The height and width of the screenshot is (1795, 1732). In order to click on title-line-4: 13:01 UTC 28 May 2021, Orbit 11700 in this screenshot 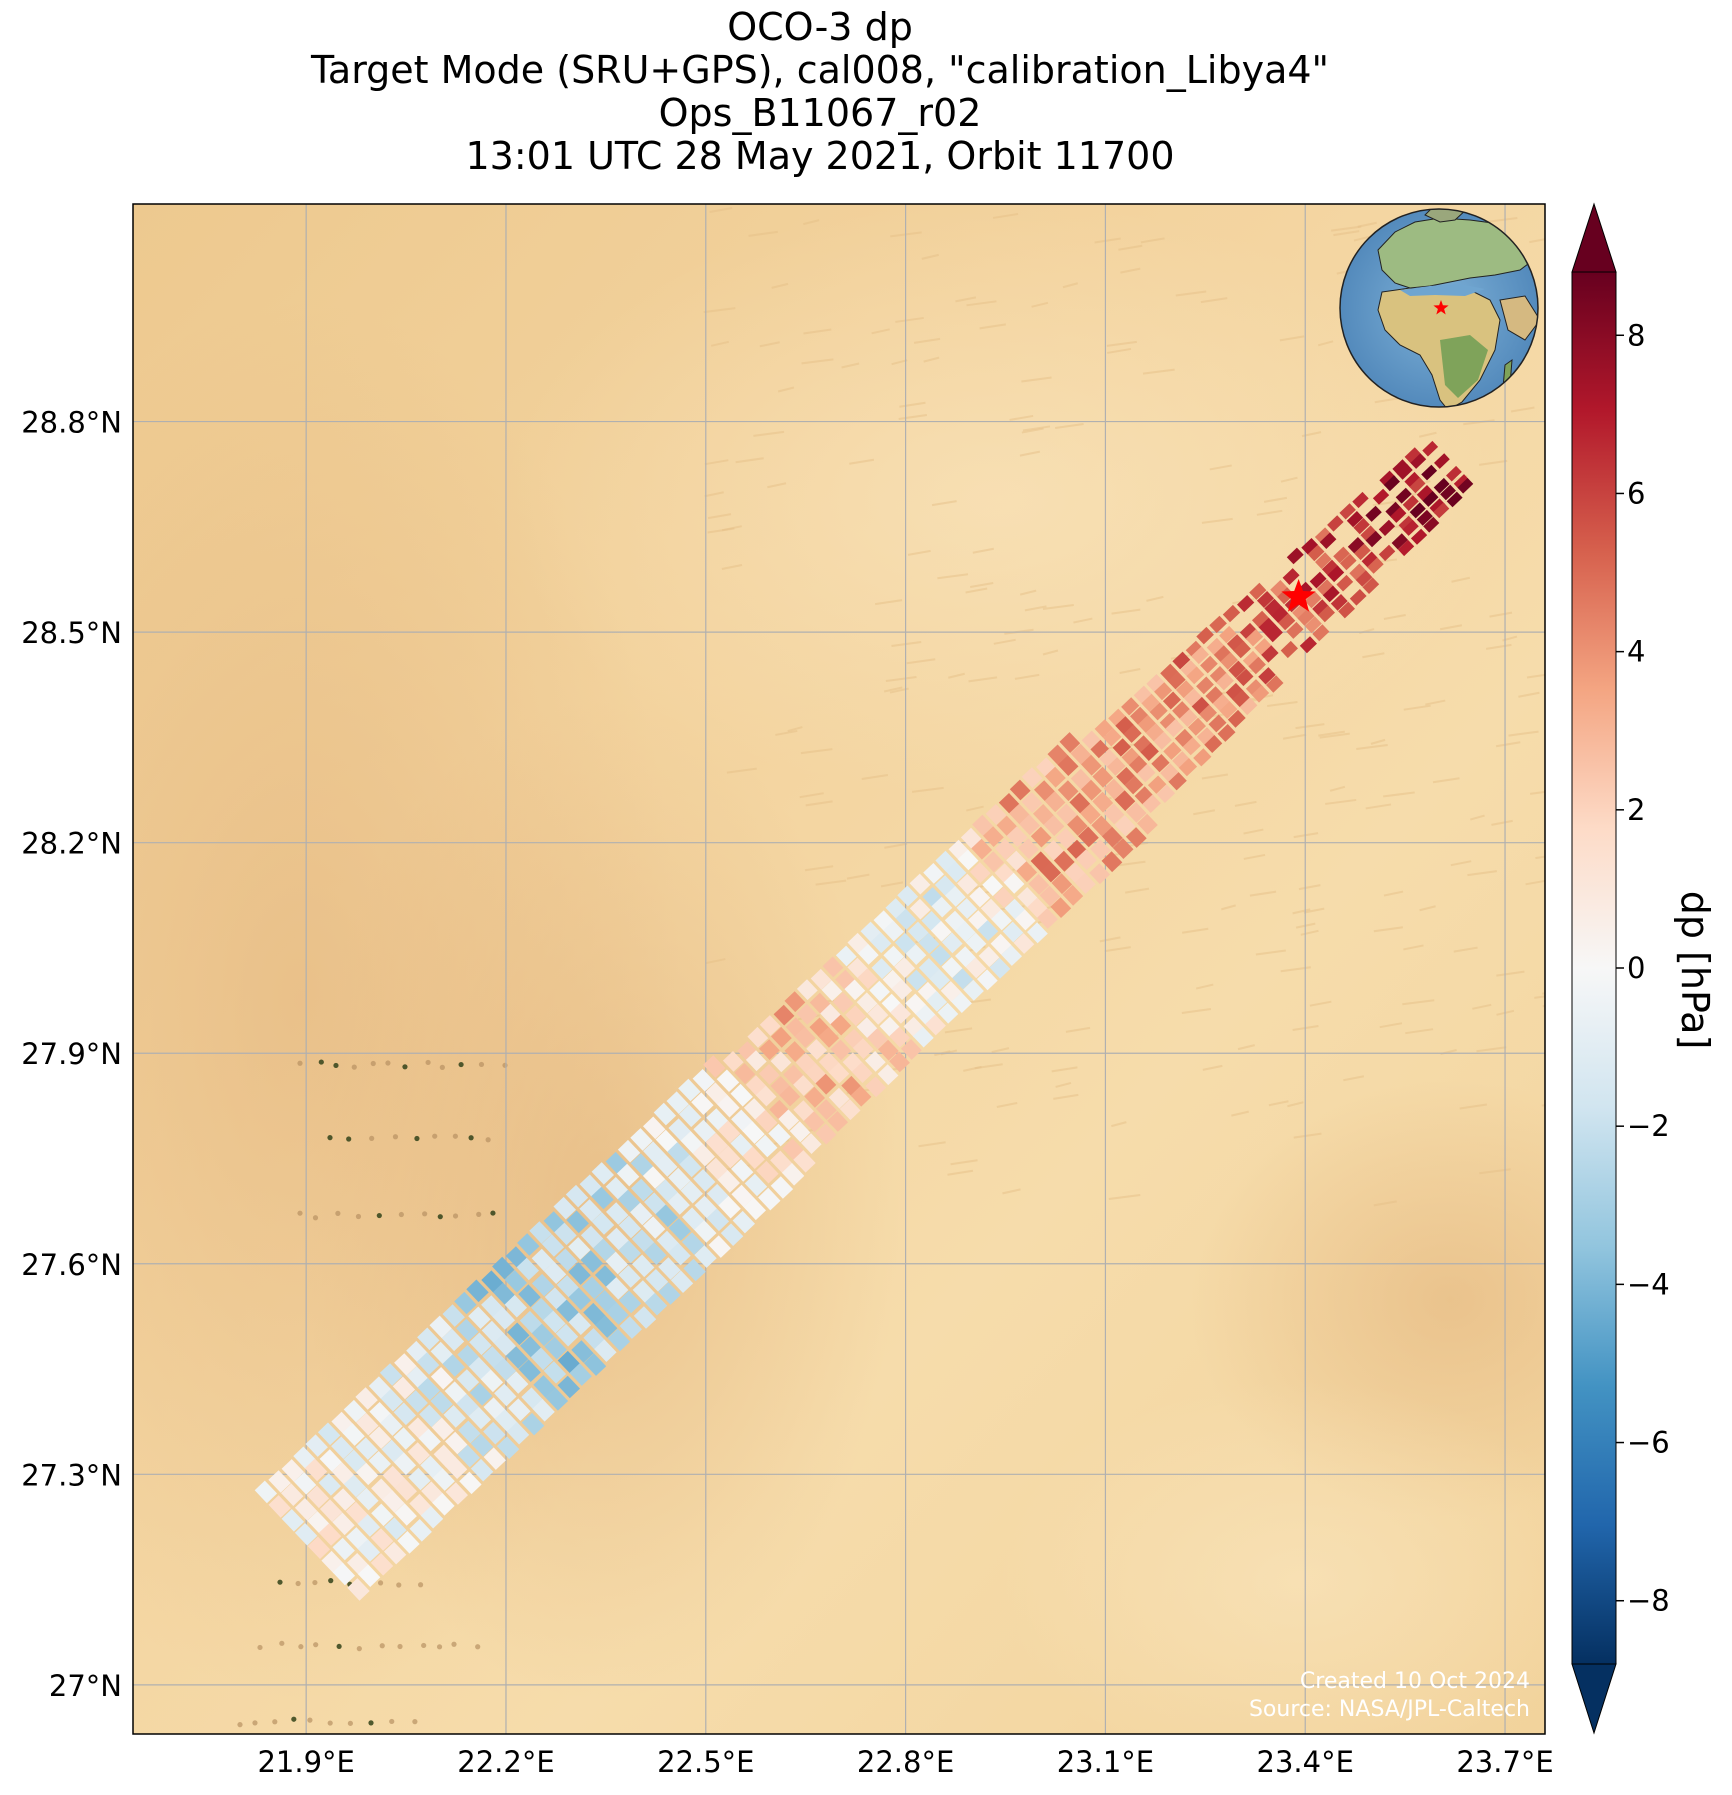, I will do `click(820, 156)`.